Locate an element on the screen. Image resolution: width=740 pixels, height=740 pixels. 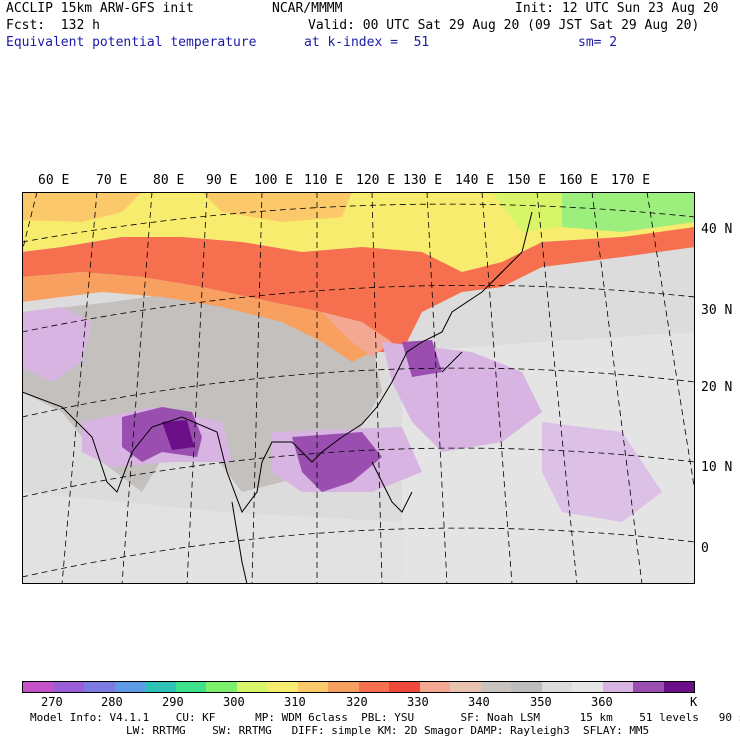
lavender-region is located at coordinates (57, 344).